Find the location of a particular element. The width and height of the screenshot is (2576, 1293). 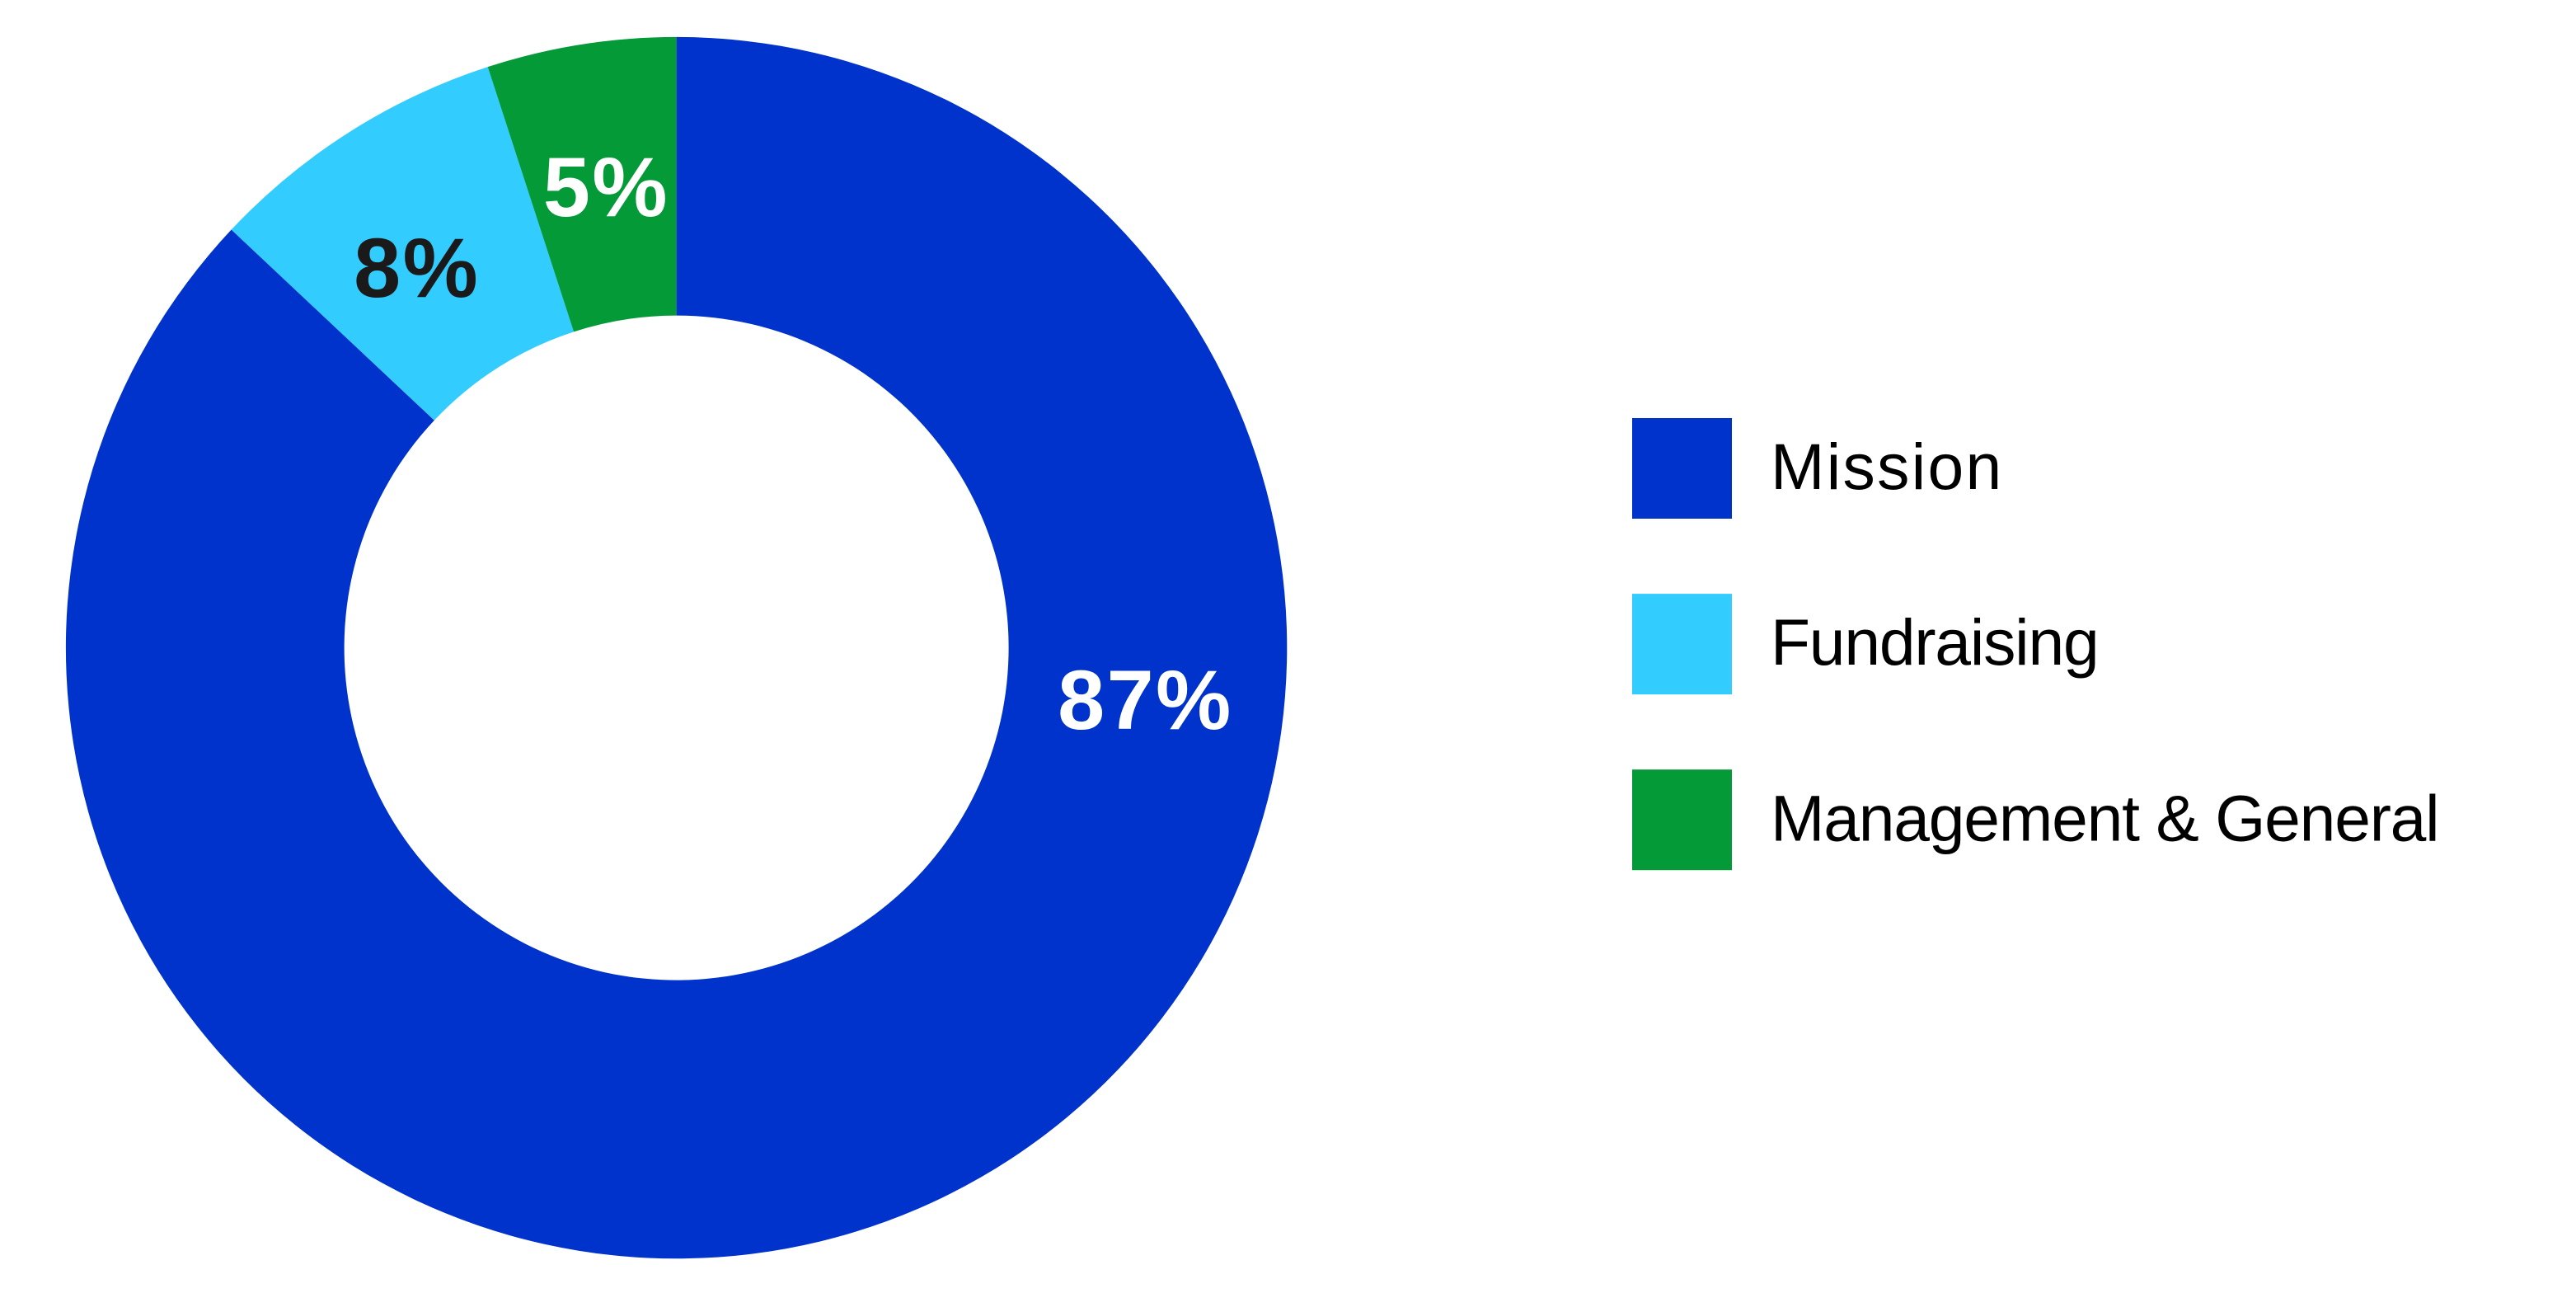

svg-text: 8% is located at coordinates (417, 268).